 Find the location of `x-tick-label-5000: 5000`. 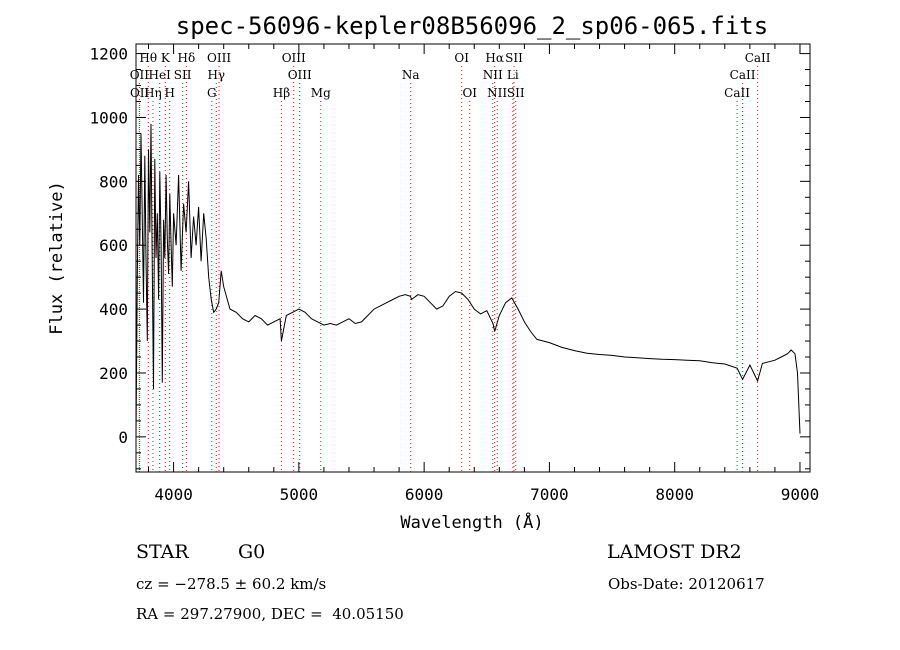

x-tick-label-5000: 5000 is located at coordinates (299, 494).